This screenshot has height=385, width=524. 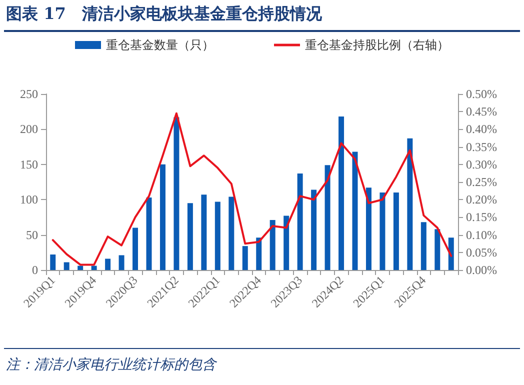 I want to click on y-tick-label: 200, so click(x=29, y=129).